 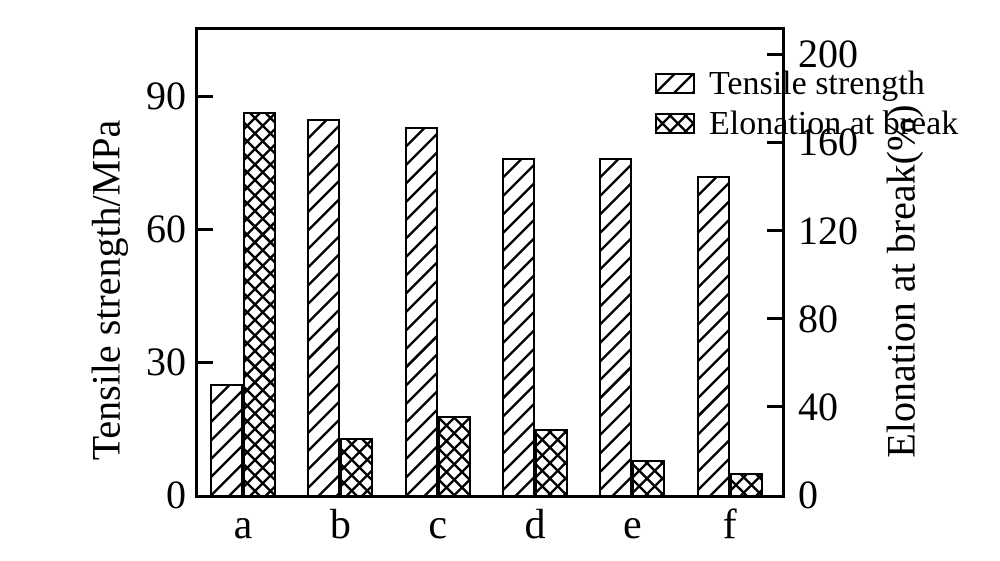 What do you see at coordinates (166, 362) in the screenshot?
I see `left-axis-tick-label: 30` at bounding box center [166, 362].